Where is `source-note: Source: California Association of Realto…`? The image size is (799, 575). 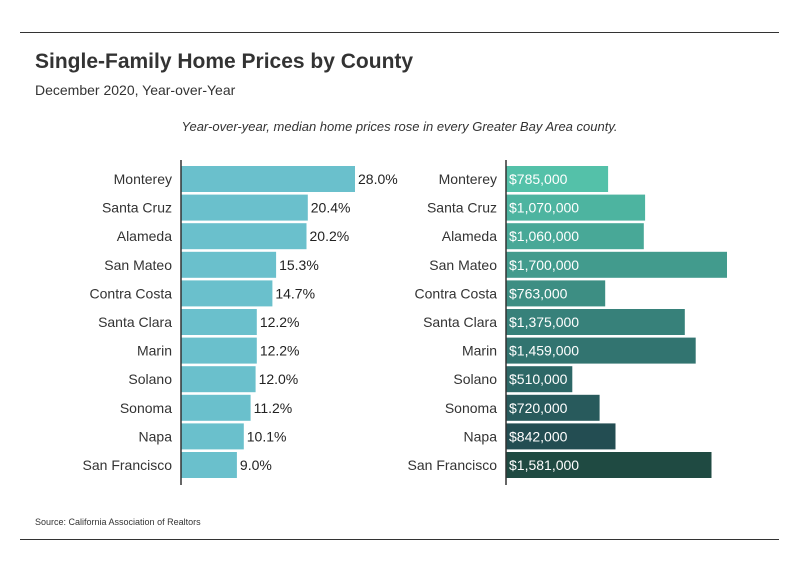
source-note: Source: California Association of Realto… is located at coordinates (118, 522).